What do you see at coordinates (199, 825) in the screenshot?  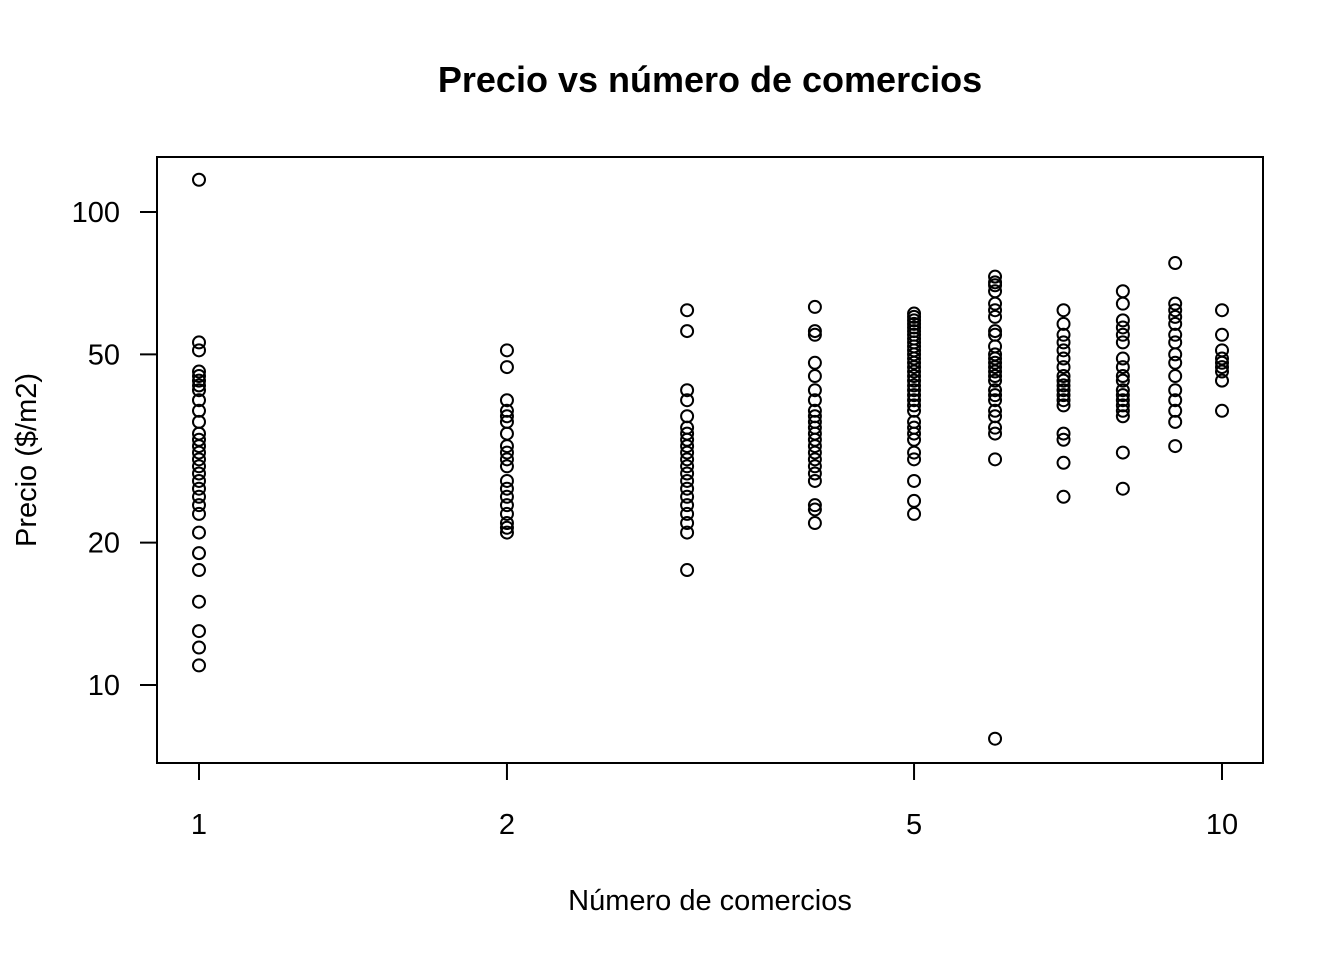 I see `x-tick-label-1: 1` at bounding box center [199, 825].